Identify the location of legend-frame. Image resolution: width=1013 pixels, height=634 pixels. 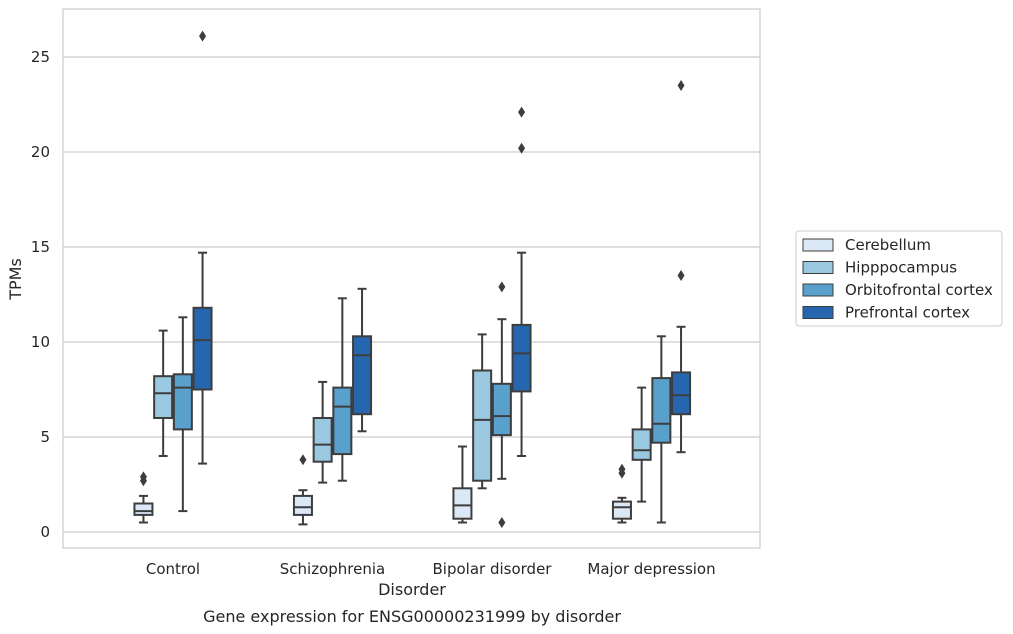
(899, 278).